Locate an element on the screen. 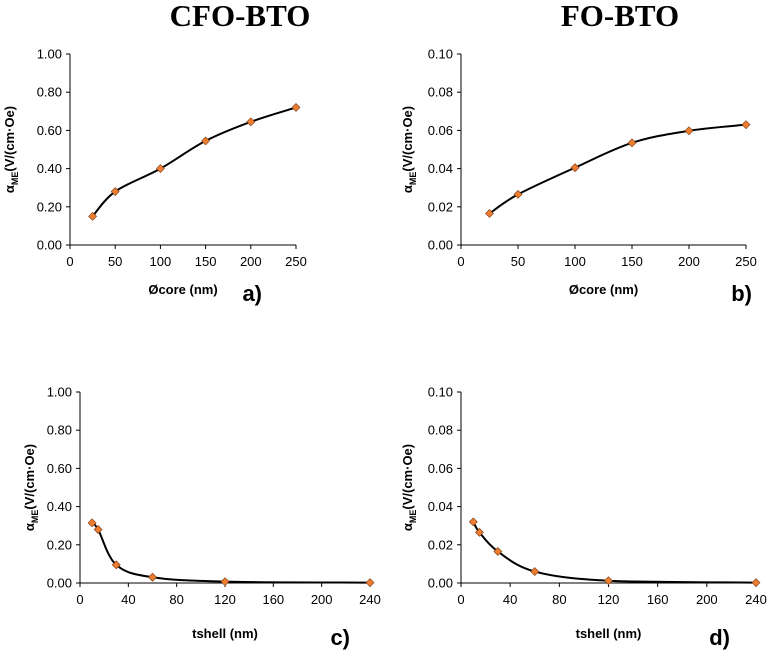  y-tick-label: 0.06 is located at coordinates (440, 468).